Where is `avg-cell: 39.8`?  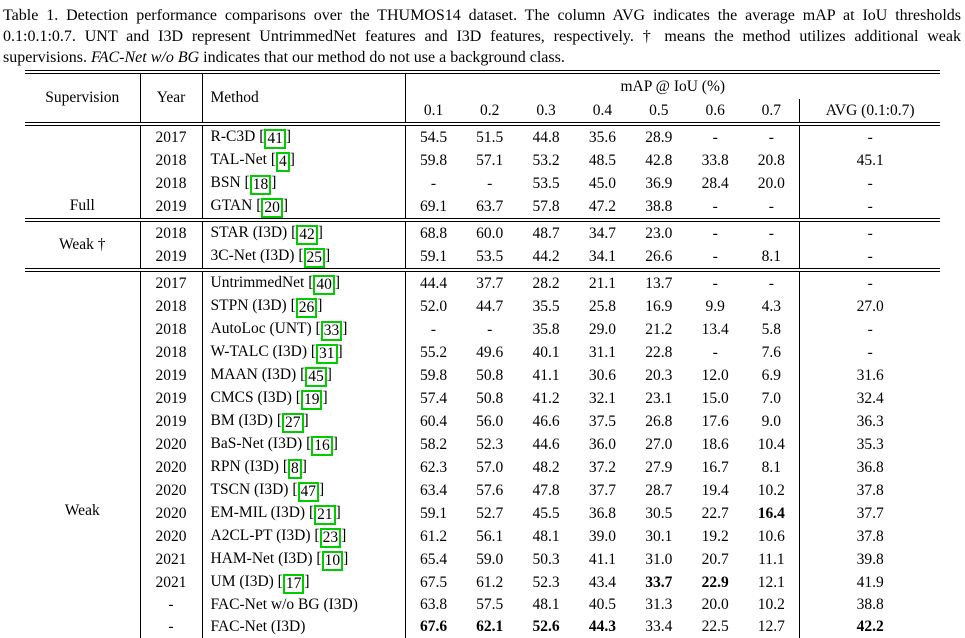
avg-cell: 39.8 is located at coordinates (869, 559).